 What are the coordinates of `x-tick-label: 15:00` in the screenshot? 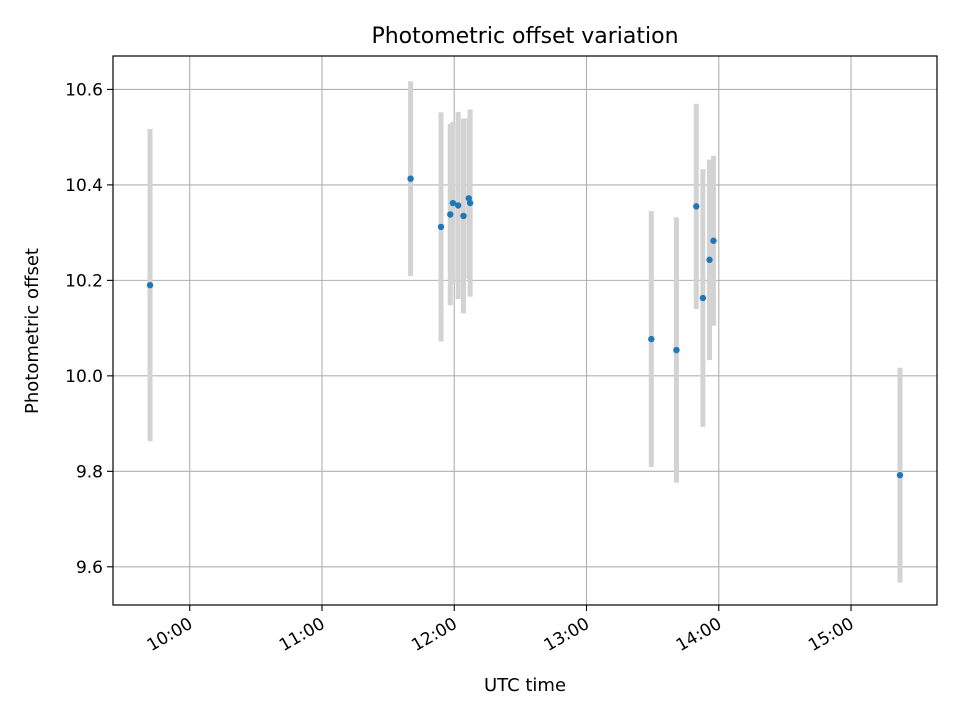 It's located at (831, 635).